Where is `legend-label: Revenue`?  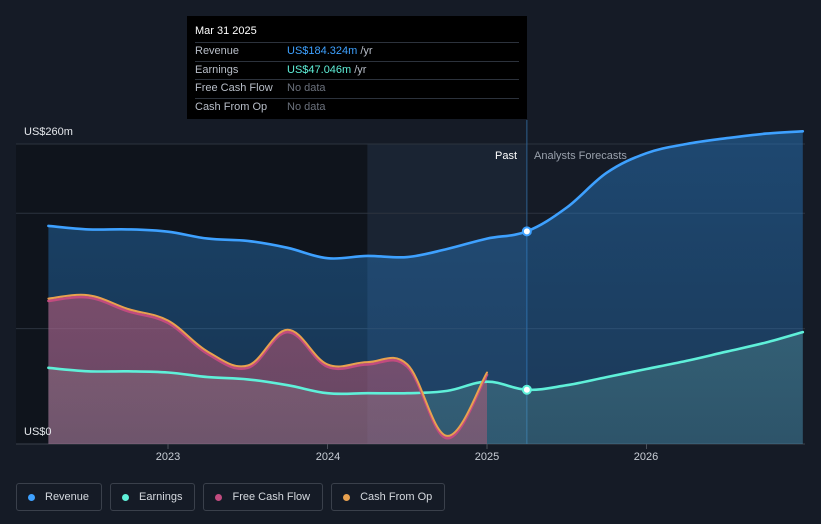
legend-label: Revenue is located at coordinates (67, 497).